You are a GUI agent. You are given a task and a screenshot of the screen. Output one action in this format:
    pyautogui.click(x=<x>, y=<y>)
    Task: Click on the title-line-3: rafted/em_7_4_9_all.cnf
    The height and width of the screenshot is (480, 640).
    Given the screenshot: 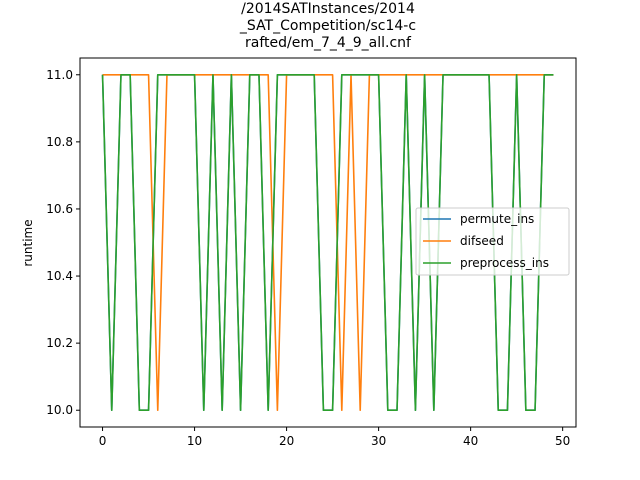 What is the action you would take?
    pyautogui.click(x=328, y=43)
    